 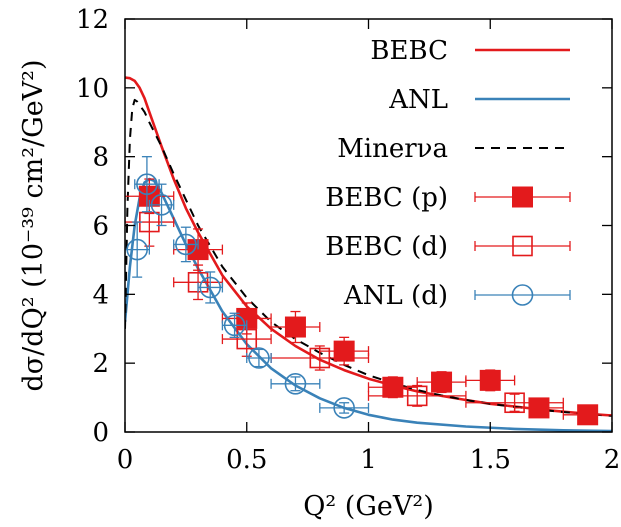 I want to click on x-tick-label-4: 2, so click(x=612, y=460).